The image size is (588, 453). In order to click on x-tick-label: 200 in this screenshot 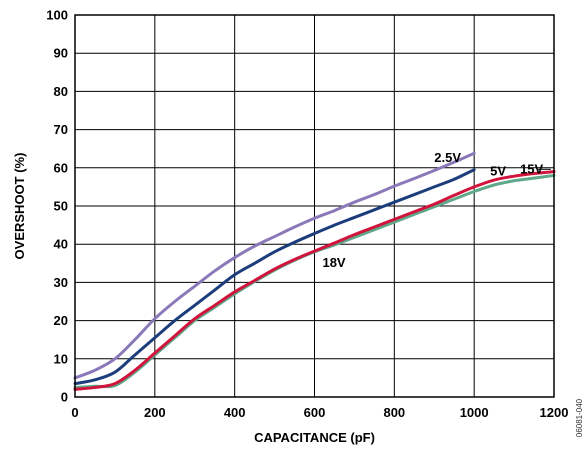, I will do `click(155, 412)`.